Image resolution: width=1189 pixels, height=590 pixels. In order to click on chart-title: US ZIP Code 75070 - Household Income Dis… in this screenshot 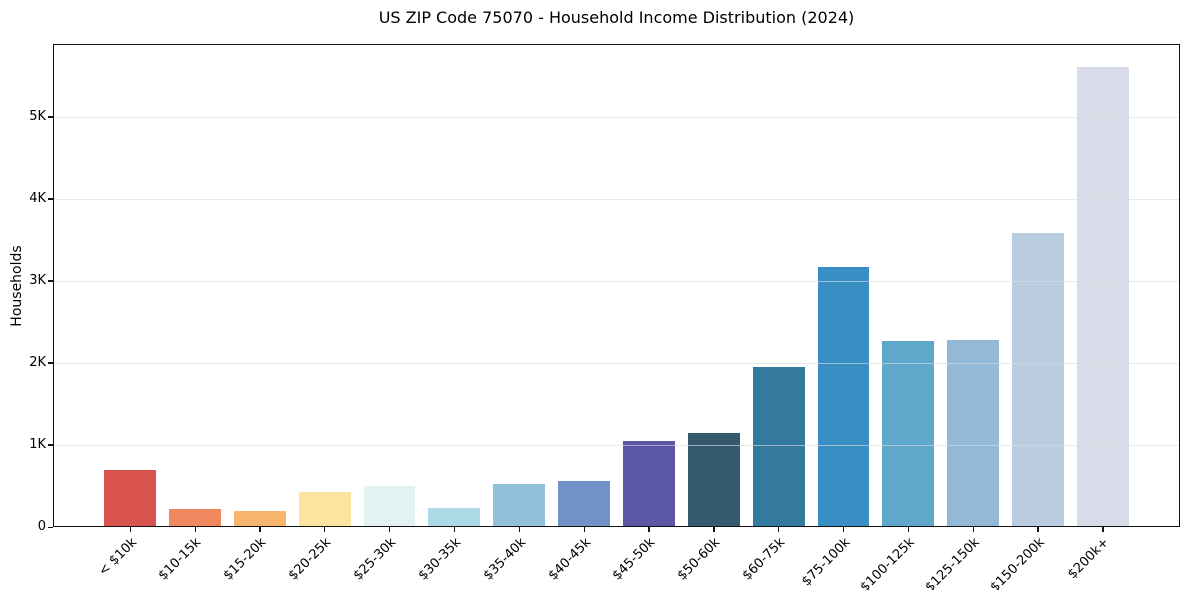, I will do `click(616, 17)`.